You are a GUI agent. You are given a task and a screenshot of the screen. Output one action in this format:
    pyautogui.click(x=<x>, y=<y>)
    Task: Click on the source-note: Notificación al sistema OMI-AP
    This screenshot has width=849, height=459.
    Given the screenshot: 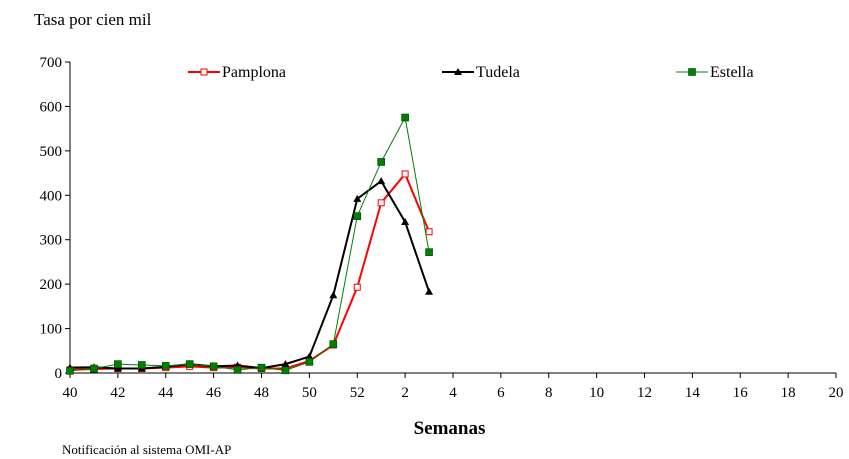 What is the action you would take?
    pyautogui.click(x=147, y=449)
    